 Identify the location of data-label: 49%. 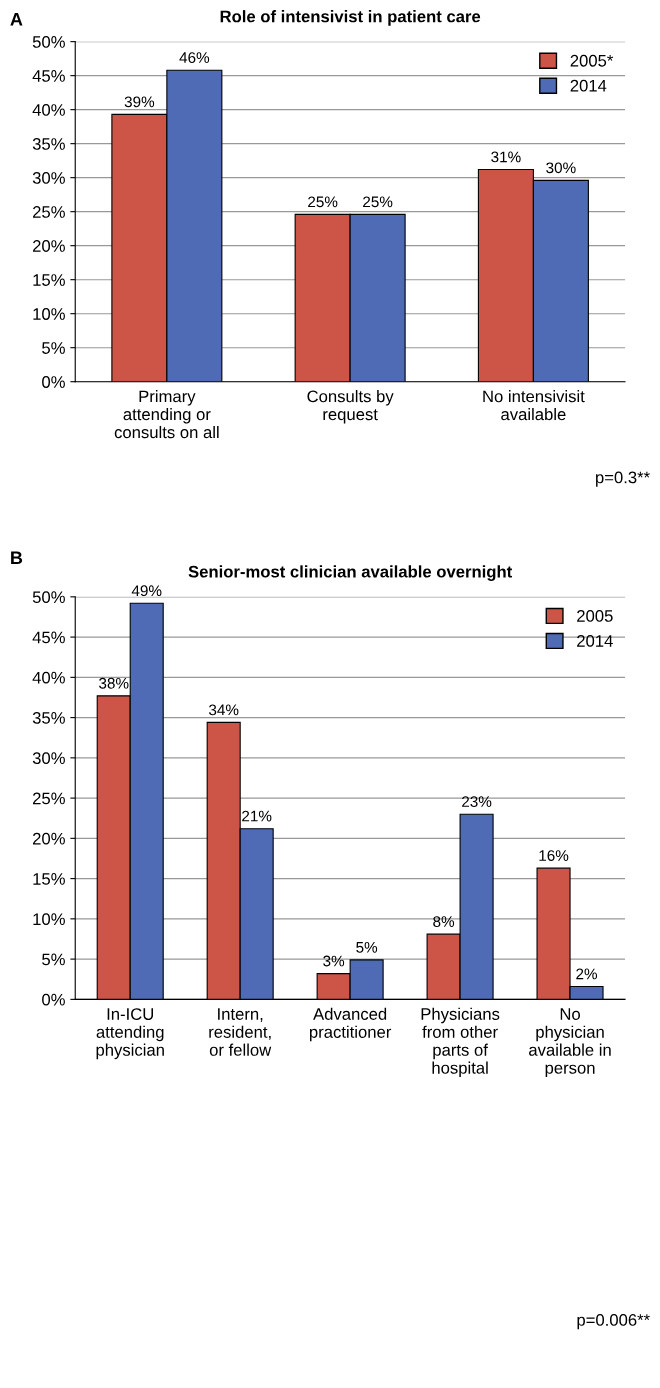
(146, 591).